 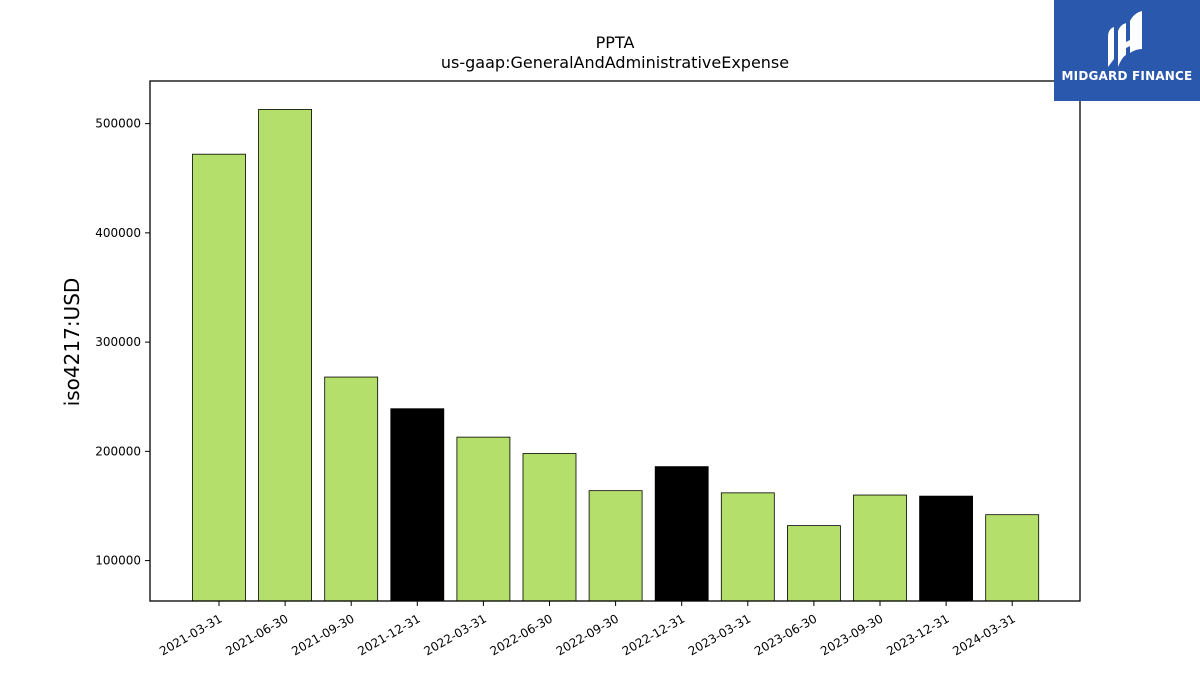 I want to click on y-tick-label: 200000, so click(x=118, y=451).